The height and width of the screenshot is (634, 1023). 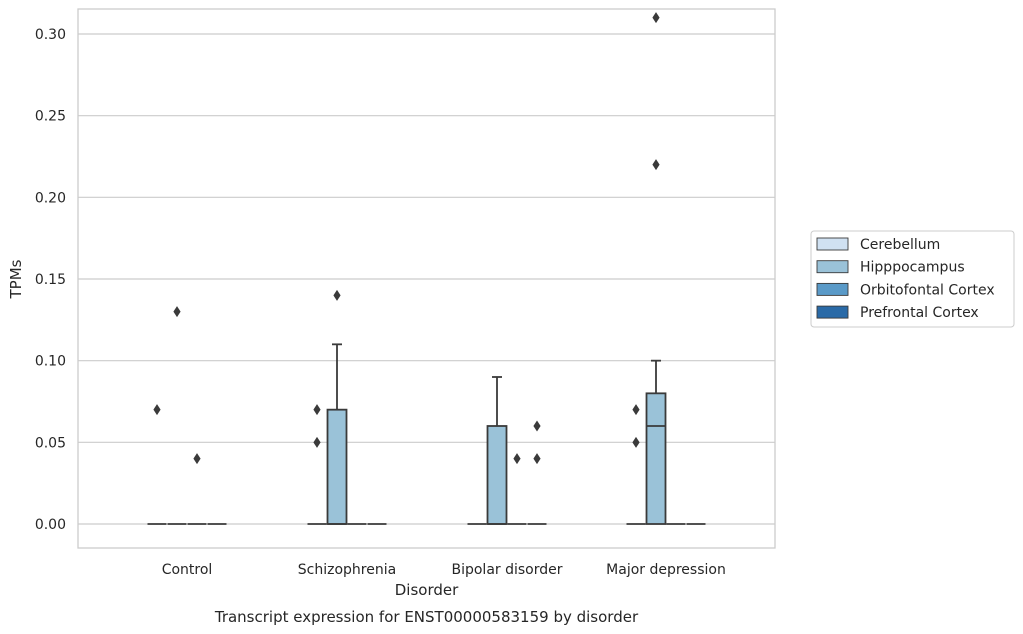 I want to click on legend-frame, so click(x=912, y=279).